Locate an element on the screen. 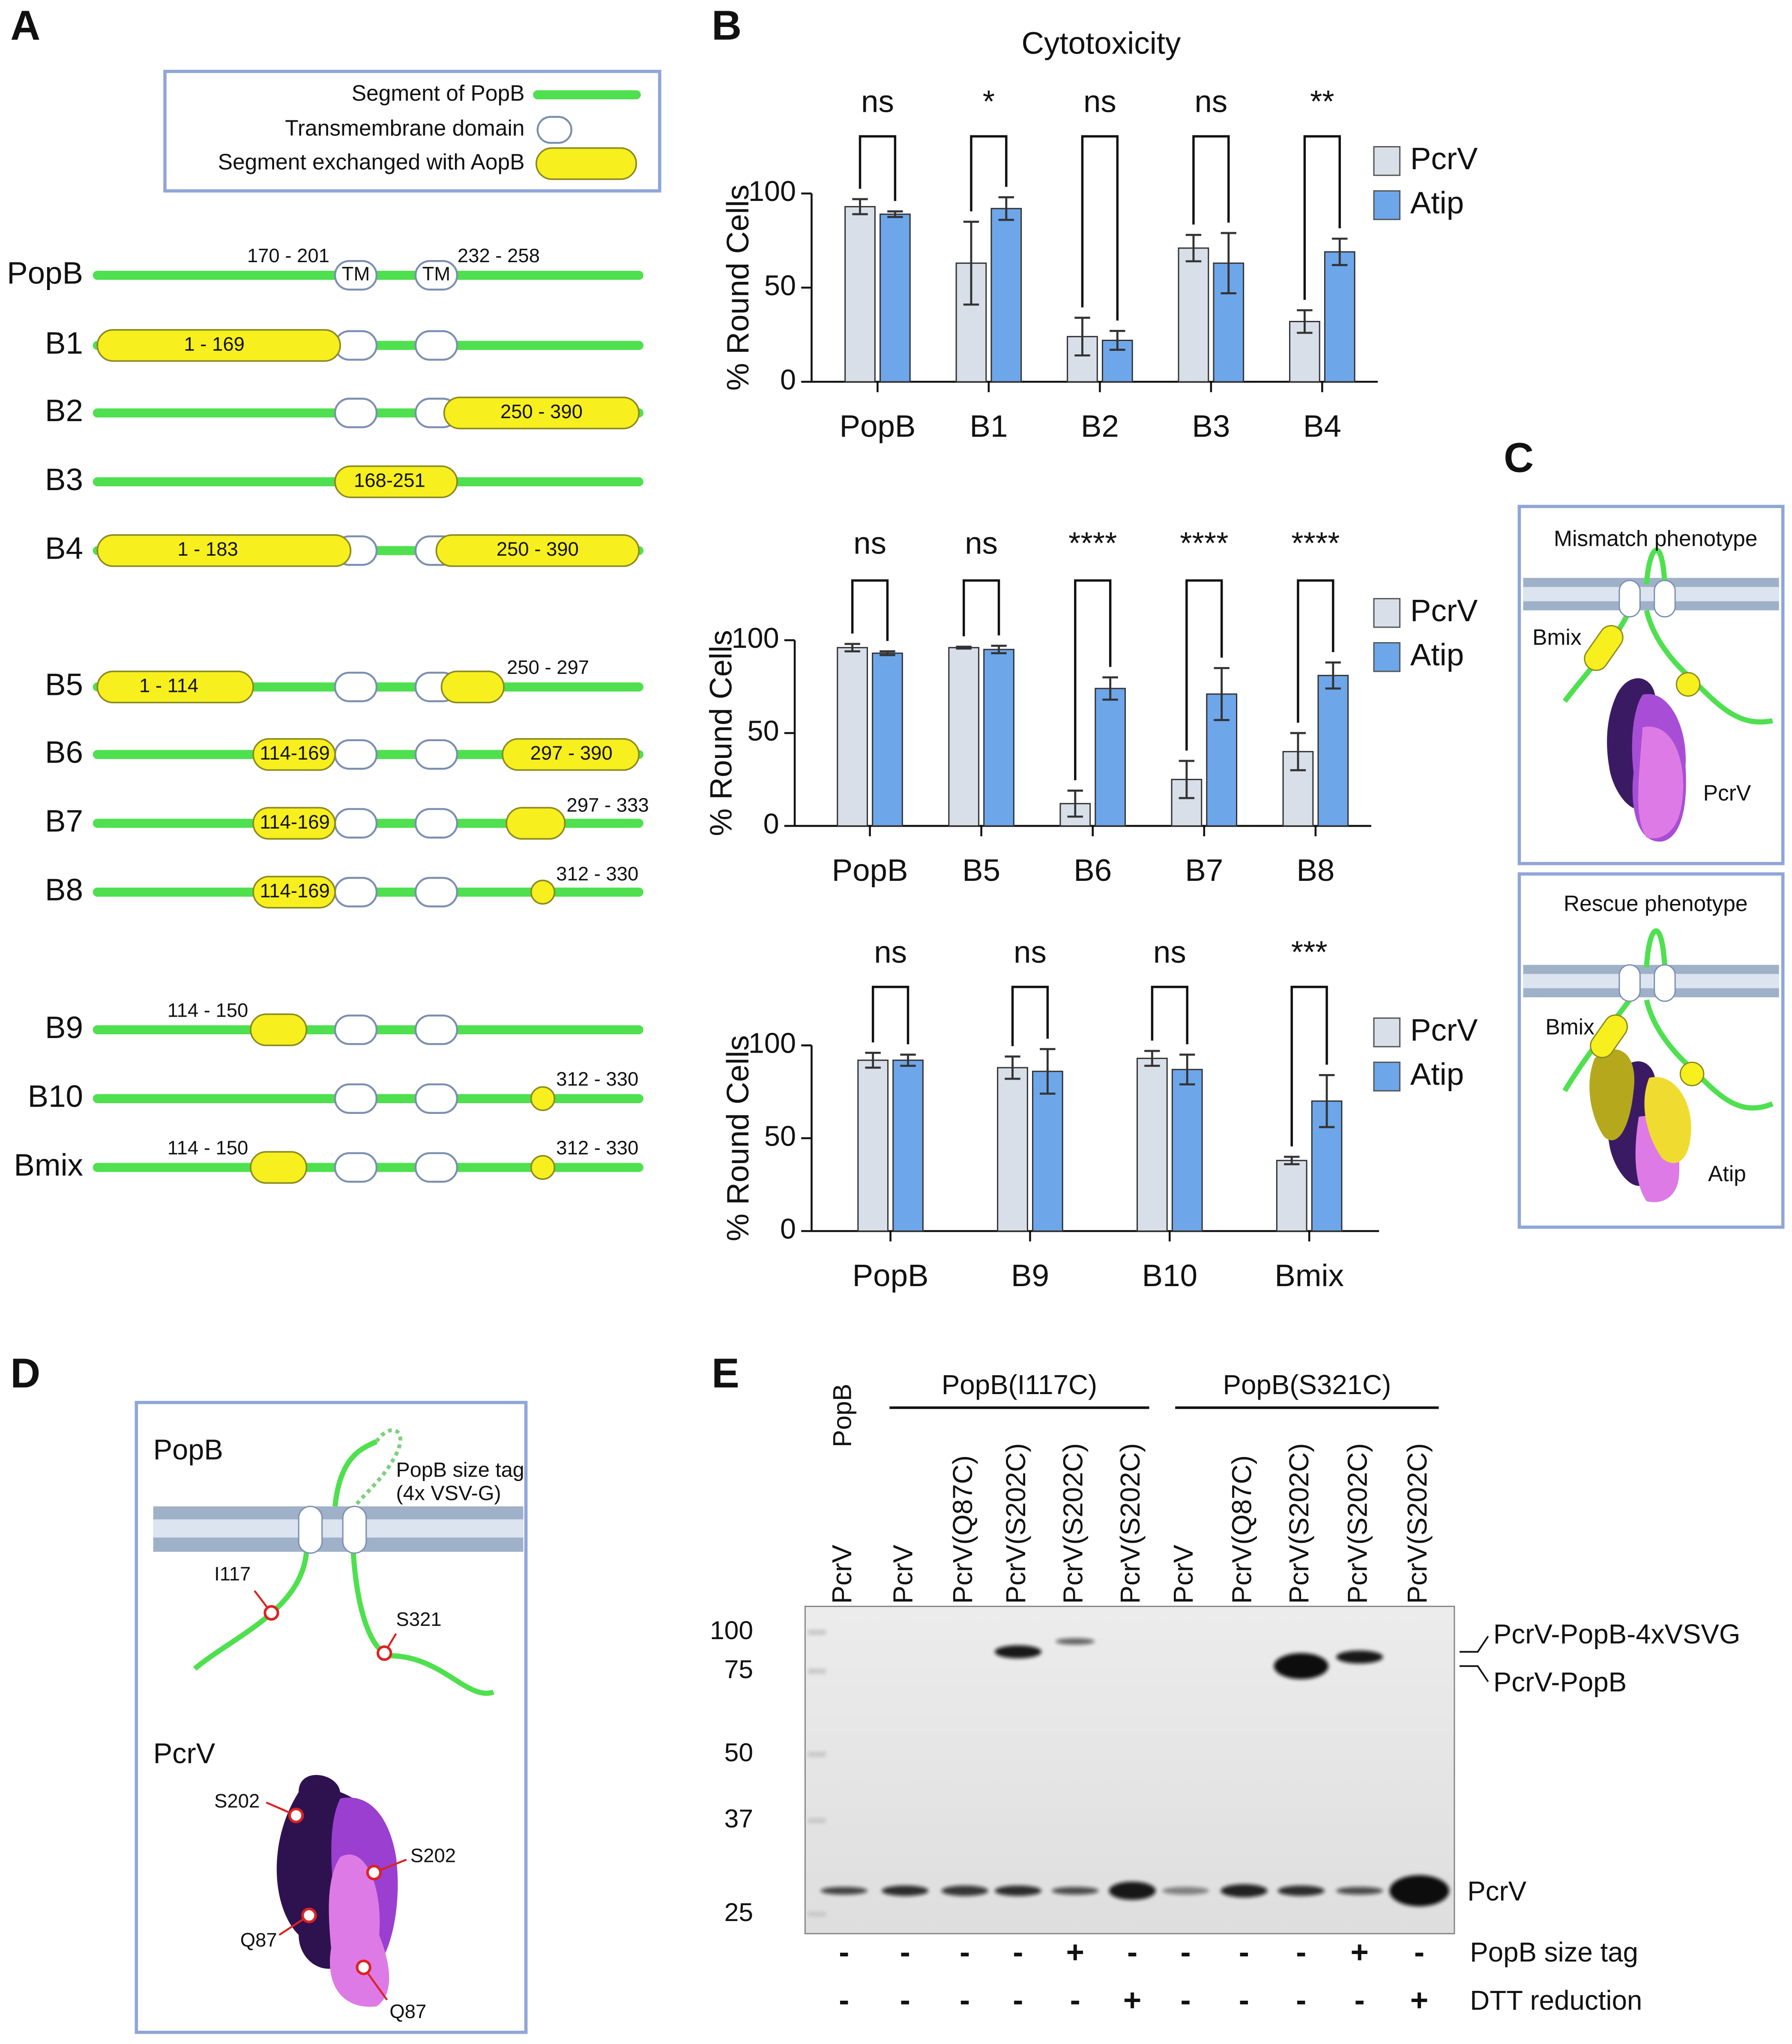  segment-label: 114-169 is located at coordinates (294, 753).